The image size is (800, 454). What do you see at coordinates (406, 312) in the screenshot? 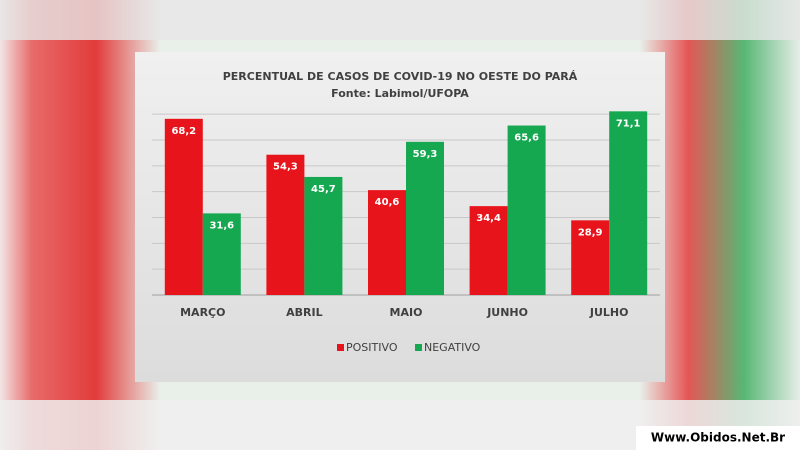
I see `x-tick-label: MAIO` at bounding box center [406, 312].